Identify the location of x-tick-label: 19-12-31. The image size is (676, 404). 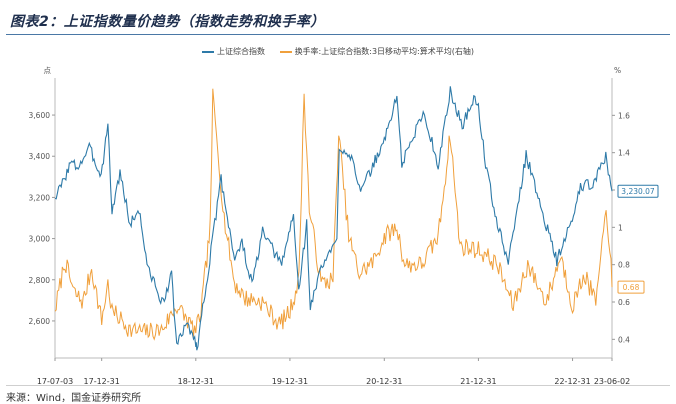
(290, 381).